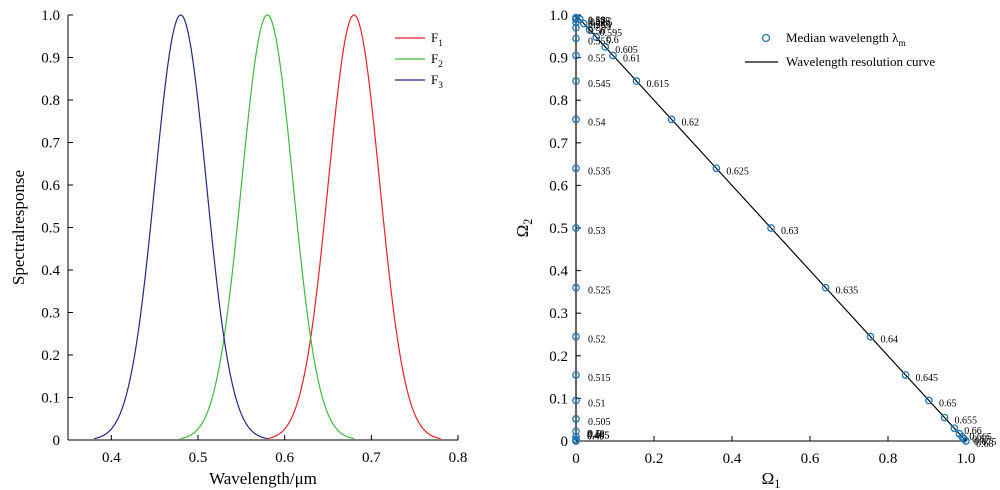  What do you see at coordinates (597, 231) in the screenshot?
I see `point-label: 0.53` at bounding box center [597, 231].